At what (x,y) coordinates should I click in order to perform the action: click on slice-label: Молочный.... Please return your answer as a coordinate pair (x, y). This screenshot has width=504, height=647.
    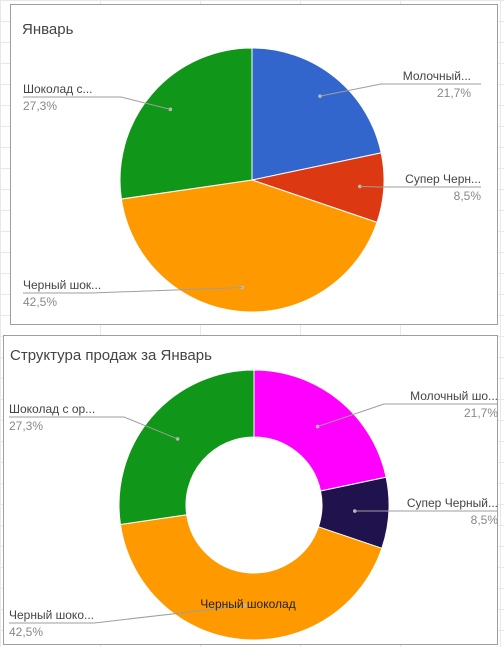
    Looking at the image, I should click on (437, 76).